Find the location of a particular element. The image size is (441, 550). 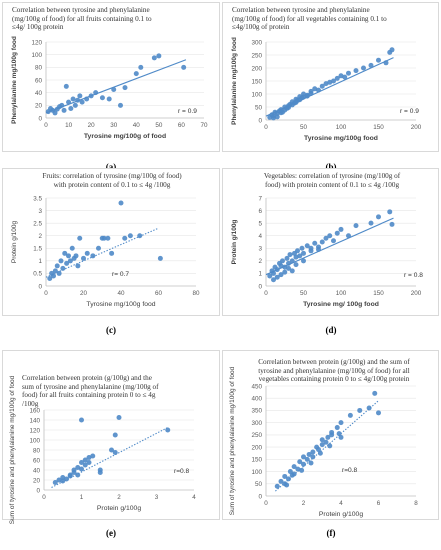

y-tick-label: 200 is located at coordinates (256, 68).